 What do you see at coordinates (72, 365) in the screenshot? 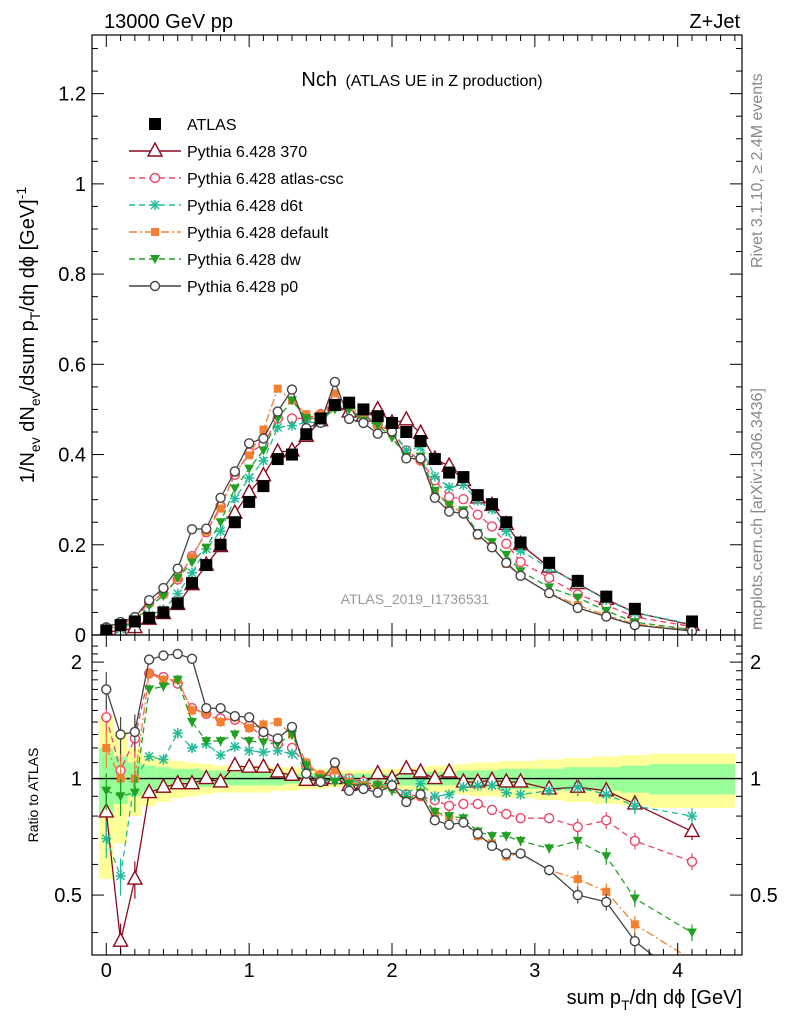
I see `y-tick-label: 0.6` at bounding box center [72, 365].